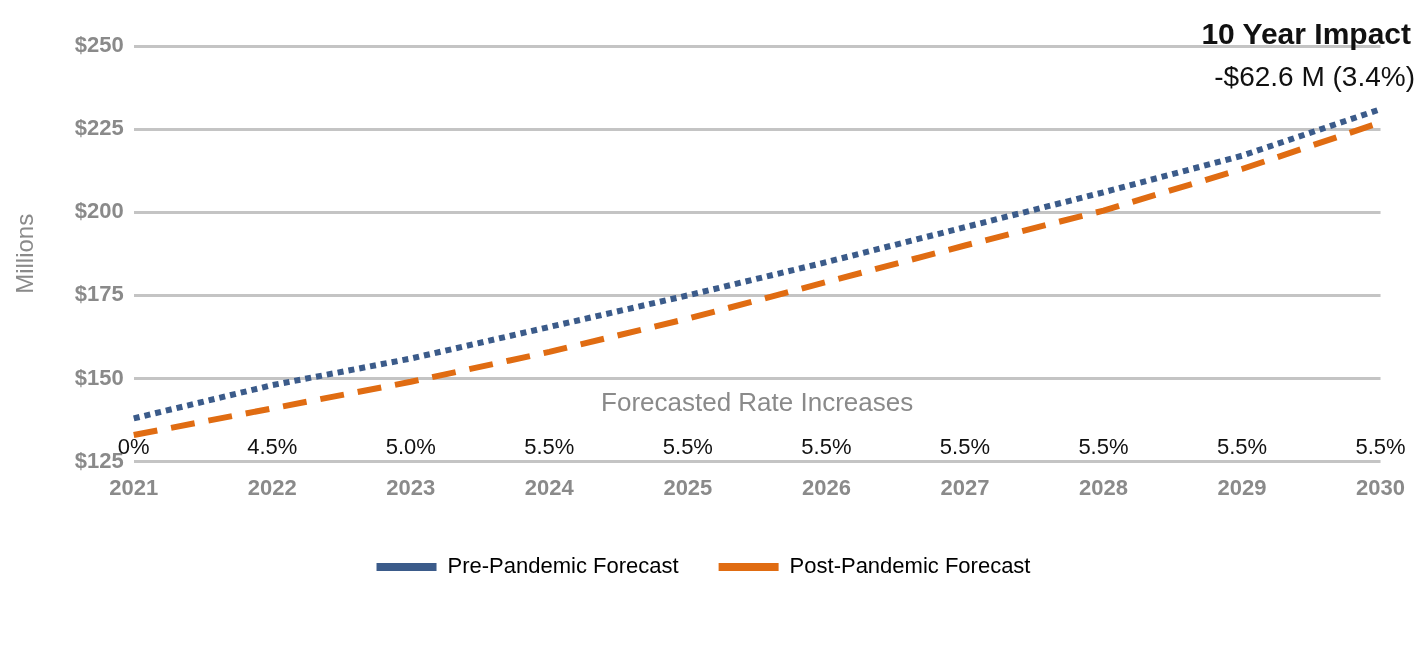  I want to click on x-tick-label: 2021, so click(134, 487).